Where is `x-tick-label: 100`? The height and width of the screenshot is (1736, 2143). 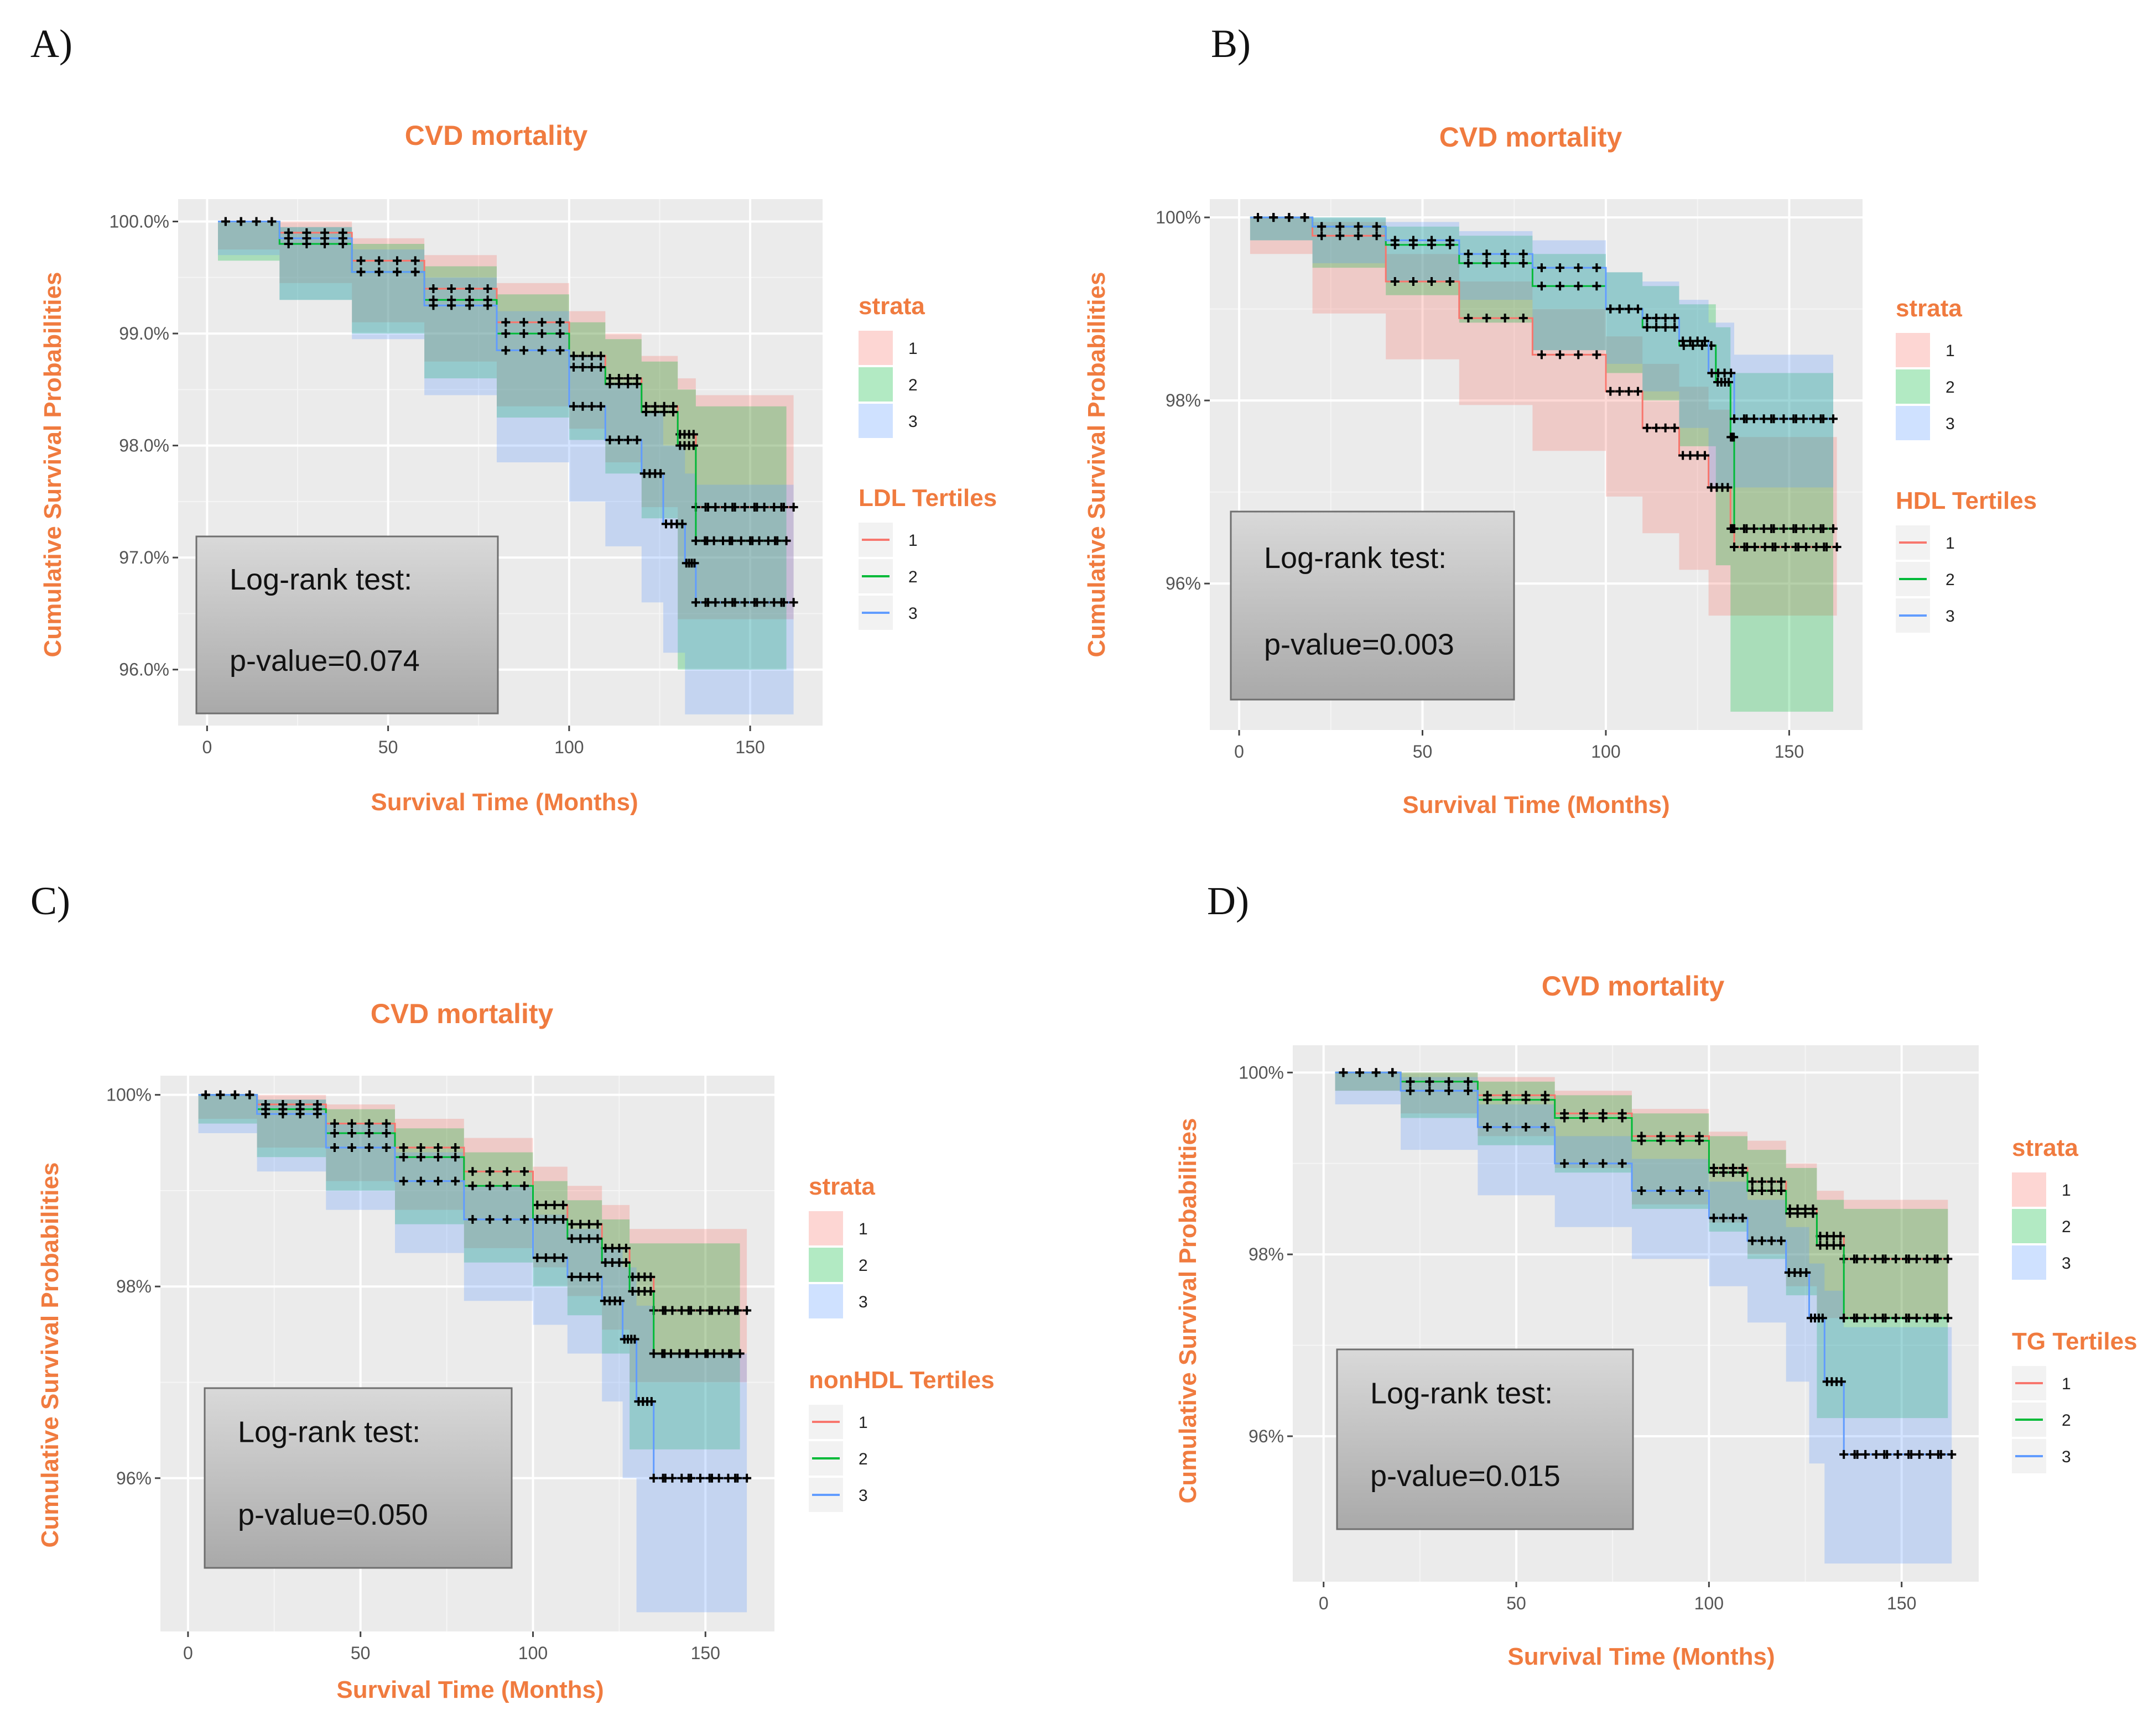
x-tick-label: 100 is located at coordinates (1709, 1603).